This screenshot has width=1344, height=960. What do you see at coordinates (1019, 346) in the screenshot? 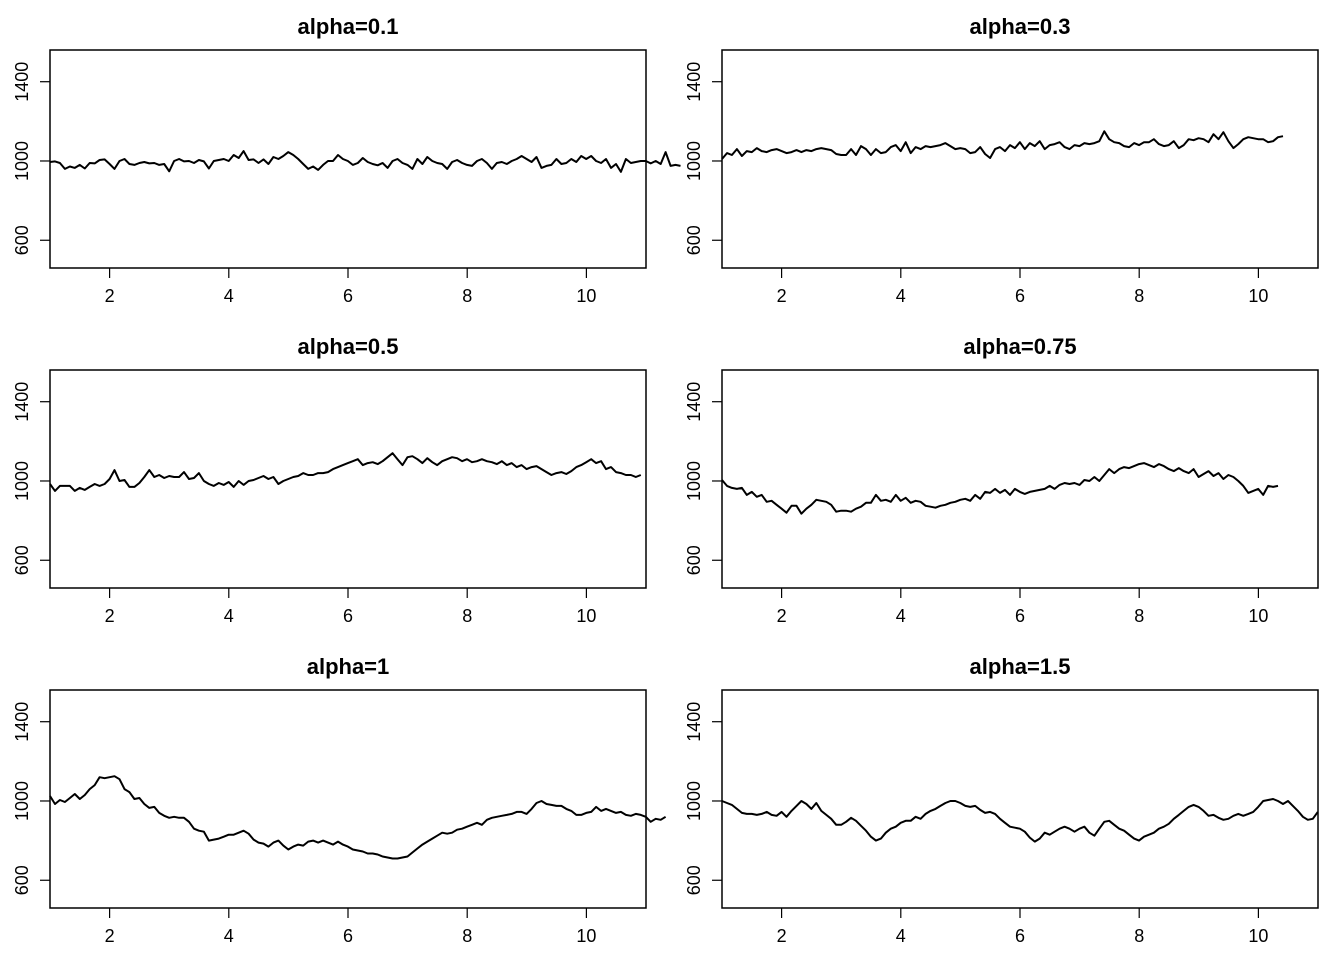
I see `panel-title: alpha=0.75` at bounding box center [1019, 346].